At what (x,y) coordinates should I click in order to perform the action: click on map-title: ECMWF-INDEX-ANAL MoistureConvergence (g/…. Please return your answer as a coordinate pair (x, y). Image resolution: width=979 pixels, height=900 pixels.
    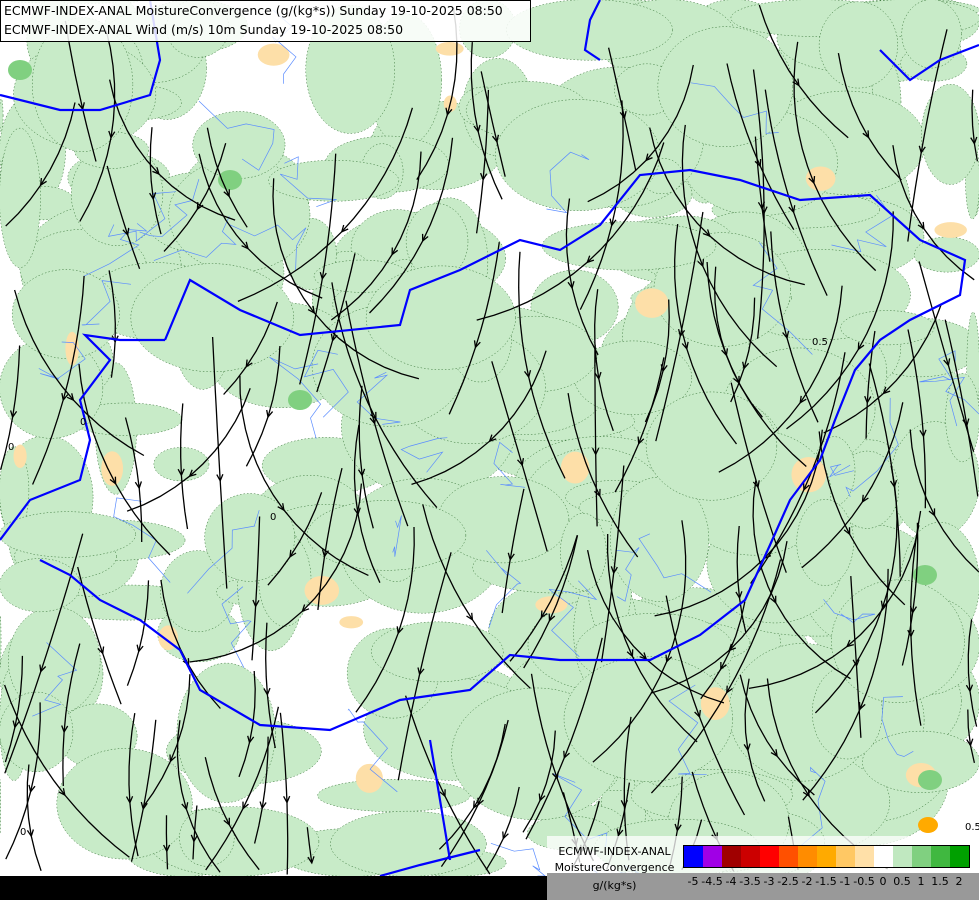
    Looking at the image, I should click on (265, 21).